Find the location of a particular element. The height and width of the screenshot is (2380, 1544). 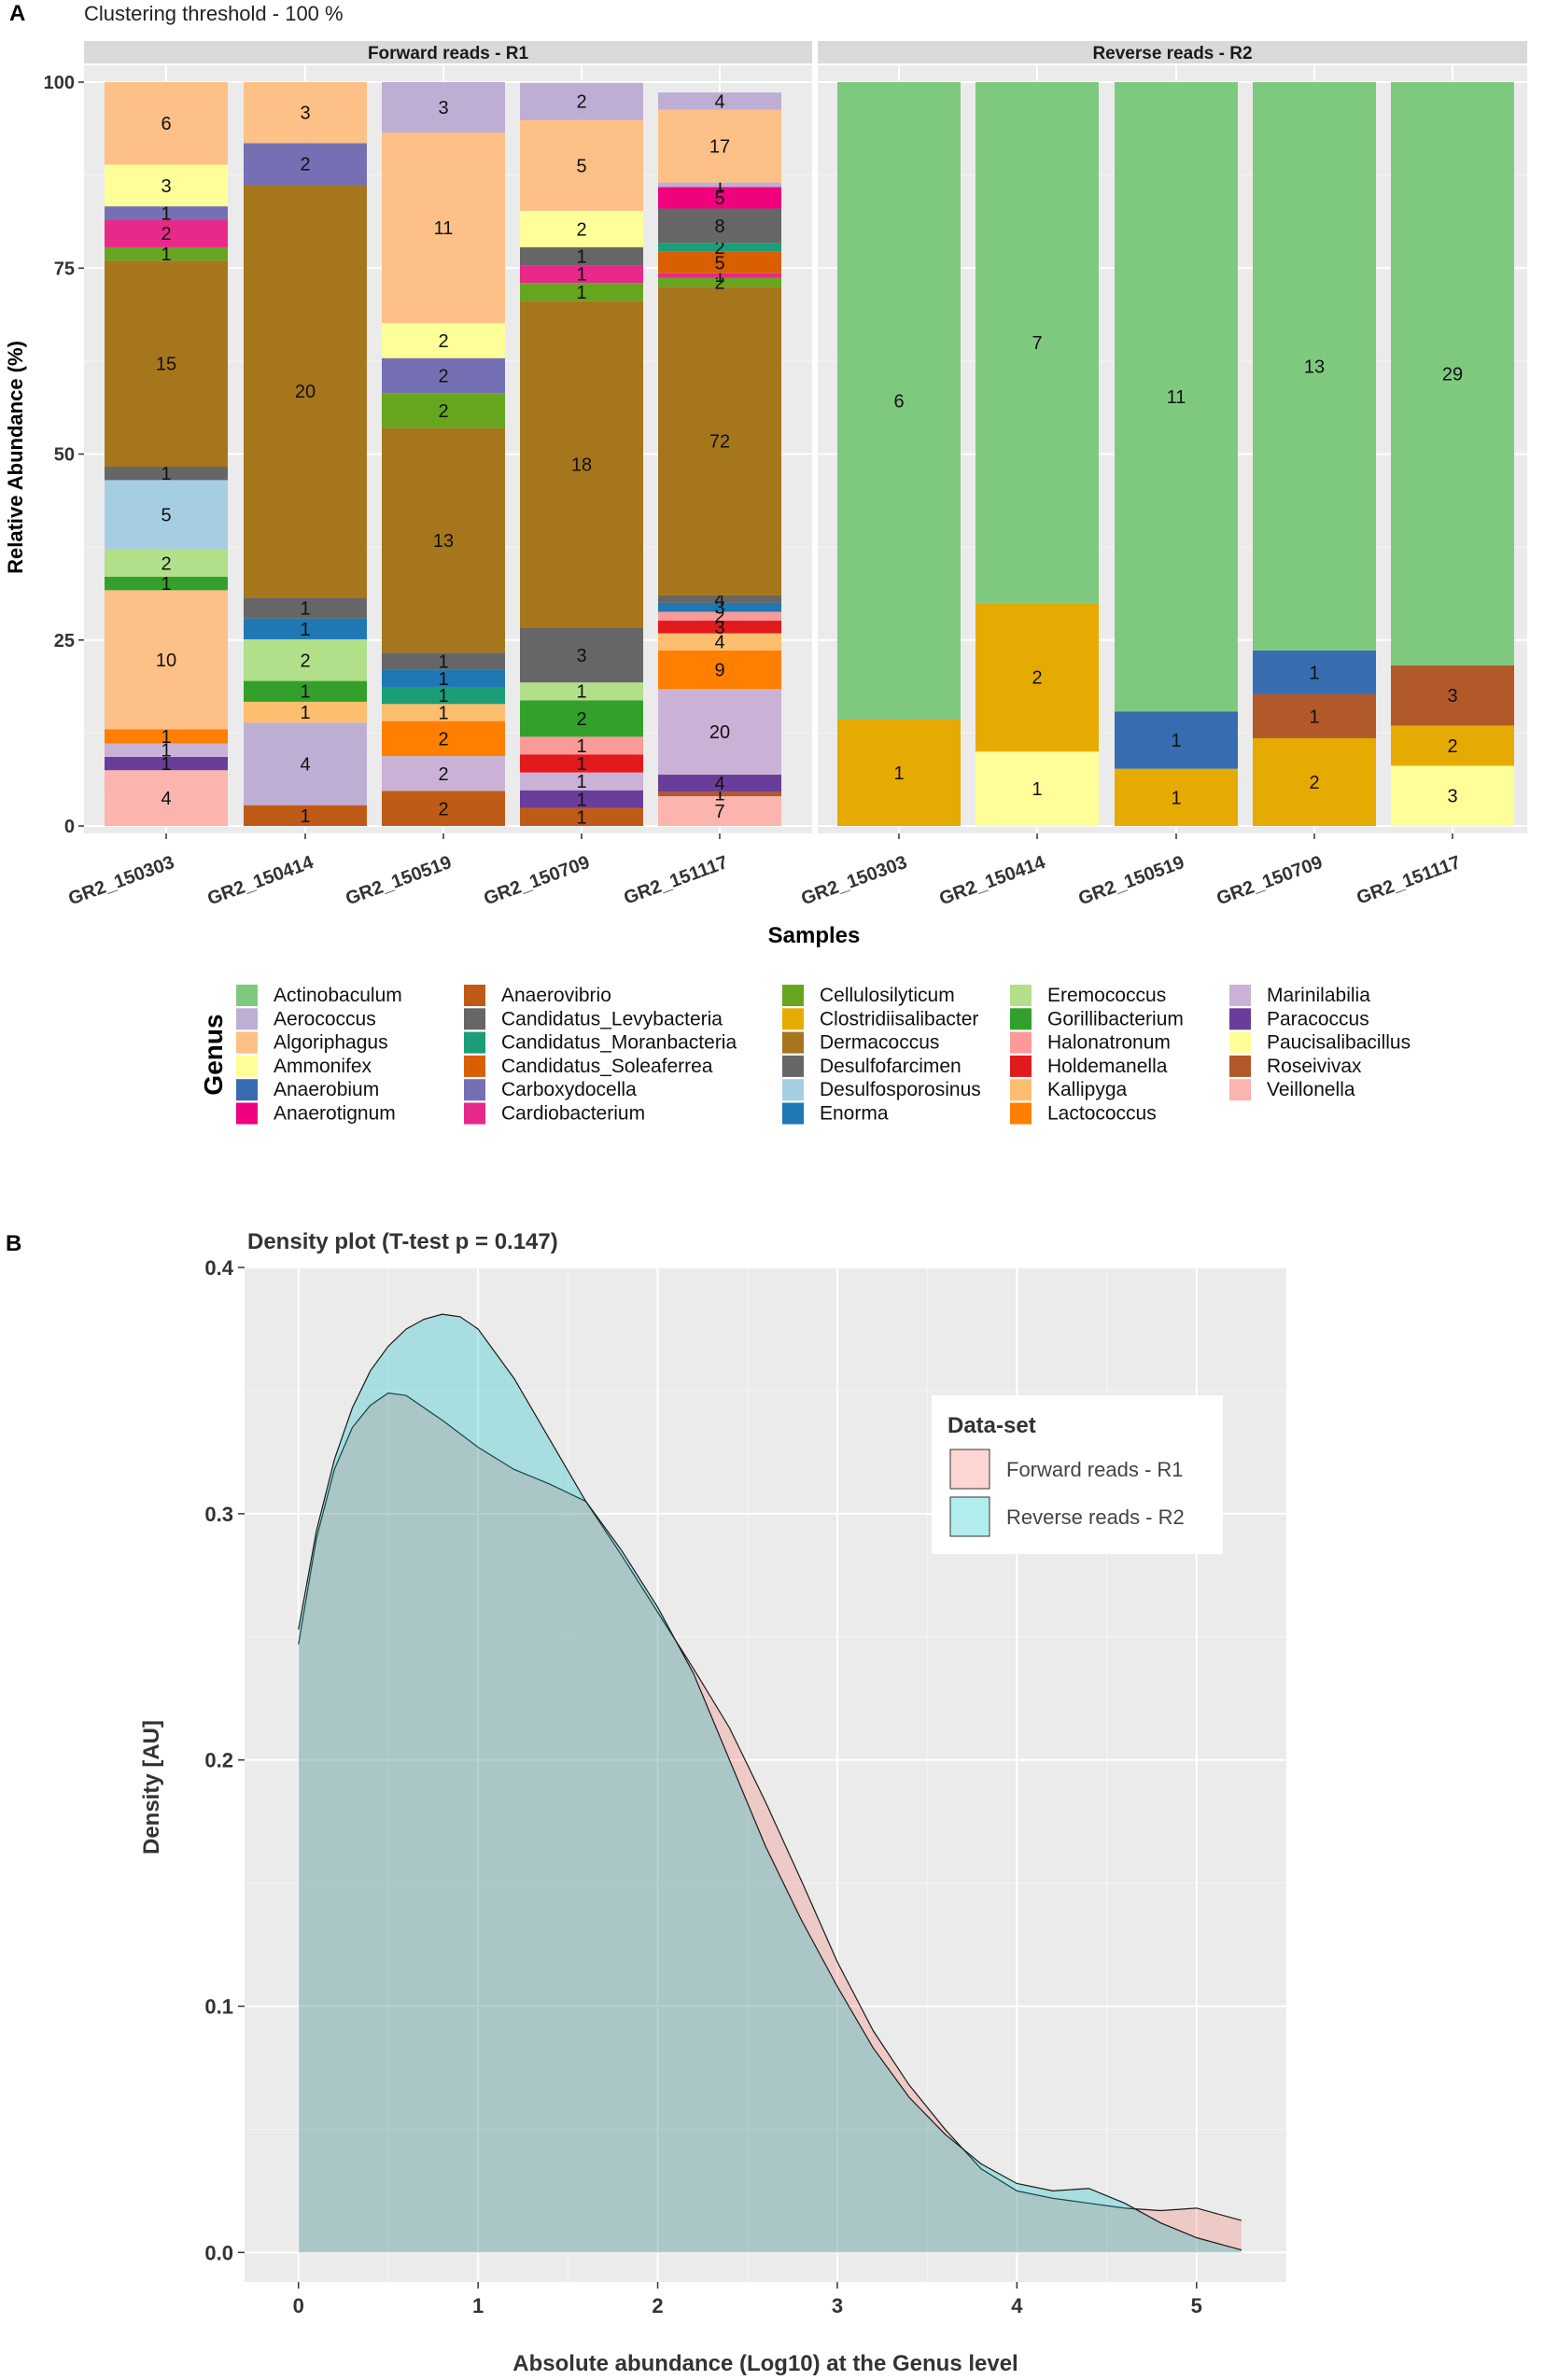

legend-label: Gorillibacterium is located at coordinates (1115, 1018).